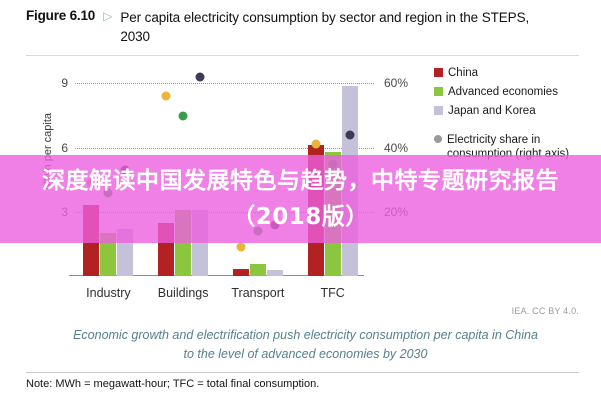 Image resolution: width=601 pixels, height=400 pixels. What do you see at coordinates (108, 16) in the screenshot?
I see `triangle-right-icon: ▷` at bounding box center [108, 16].